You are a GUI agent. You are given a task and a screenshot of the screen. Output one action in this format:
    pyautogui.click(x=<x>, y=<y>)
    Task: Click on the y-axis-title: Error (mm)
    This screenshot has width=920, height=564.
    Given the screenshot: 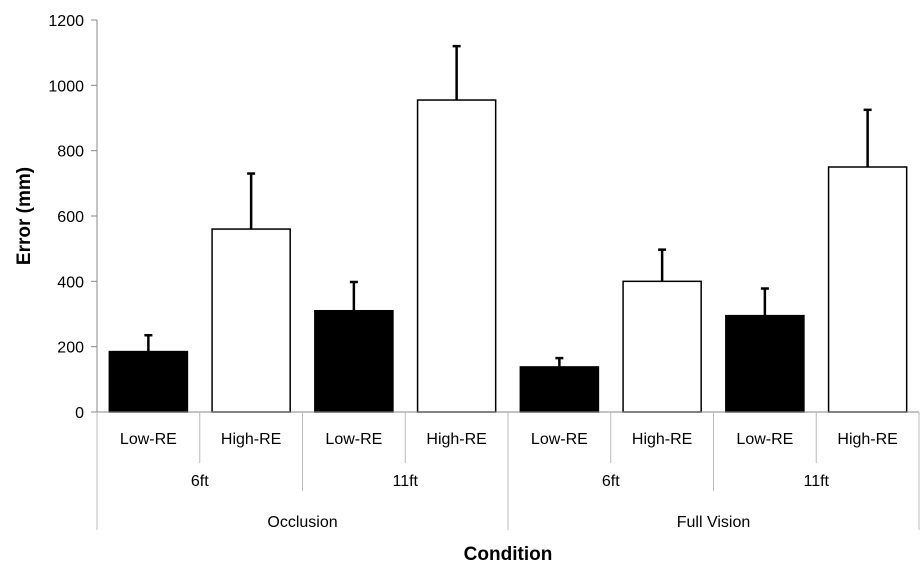 What is the action you would take?
    pyautogui.click(x=24, y=216)
    